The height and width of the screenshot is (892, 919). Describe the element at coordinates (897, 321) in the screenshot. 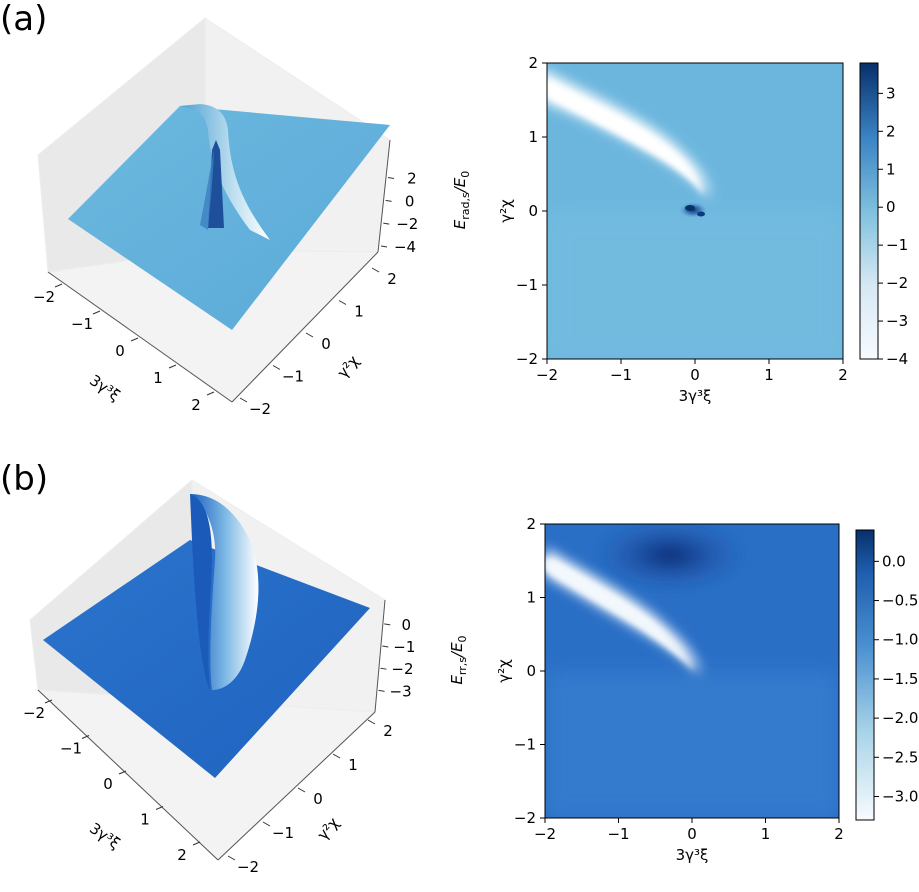

I see `colorbar-tick-label: −3` at that location.